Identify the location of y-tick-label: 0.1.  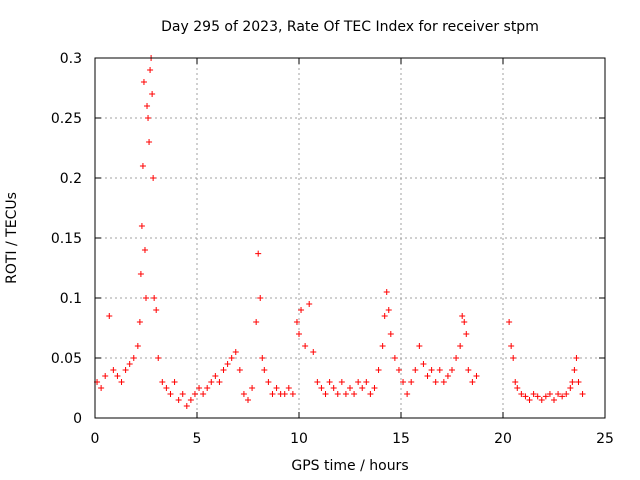
(71, 299).